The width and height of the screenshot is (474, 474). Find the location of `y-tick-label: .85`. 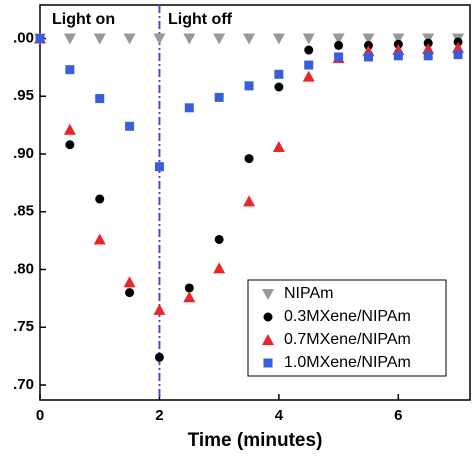

y-tick-label: .85 is located at coordinates (23, 211).